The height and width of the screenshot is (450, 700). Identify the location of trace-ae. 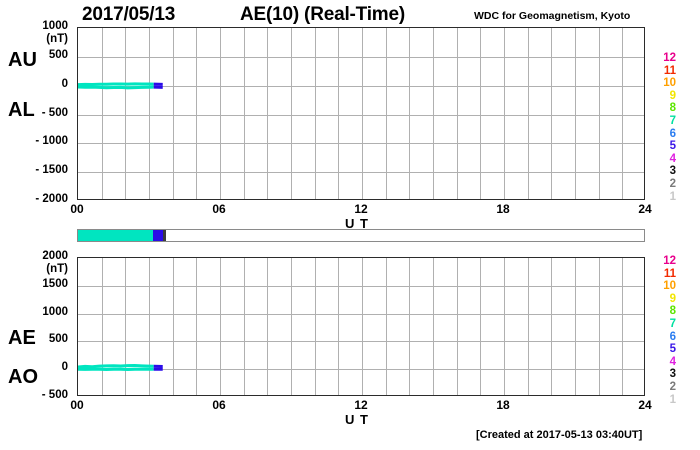
(116, 366).